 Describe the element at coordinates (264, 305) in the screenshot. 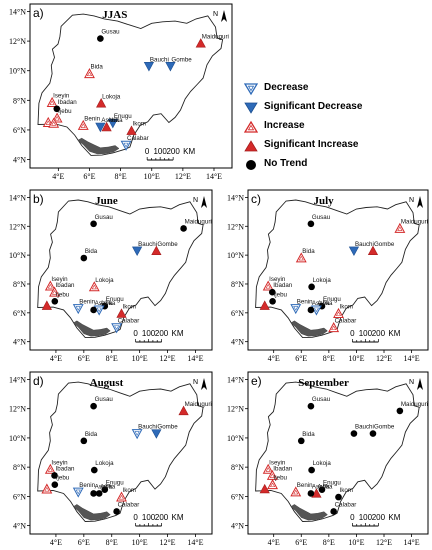

I see `station-significant-increase-marker` at that location.